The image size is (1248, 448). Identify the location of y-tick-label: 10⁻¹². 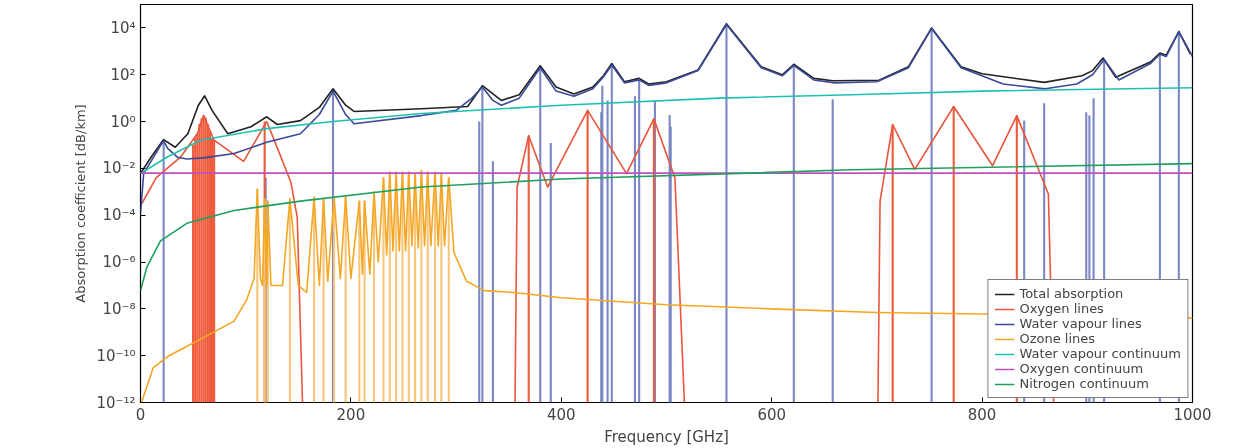
(116, 402).